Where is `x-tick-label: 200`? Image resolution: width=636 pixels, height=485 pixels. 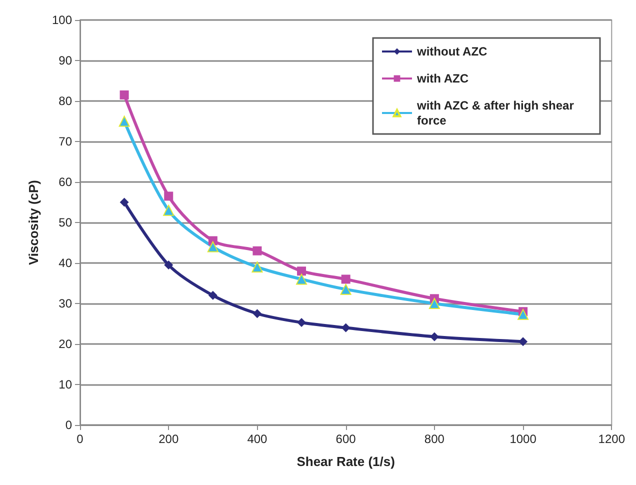
x-tick-label: 200 is located at coordinates (168, 439).